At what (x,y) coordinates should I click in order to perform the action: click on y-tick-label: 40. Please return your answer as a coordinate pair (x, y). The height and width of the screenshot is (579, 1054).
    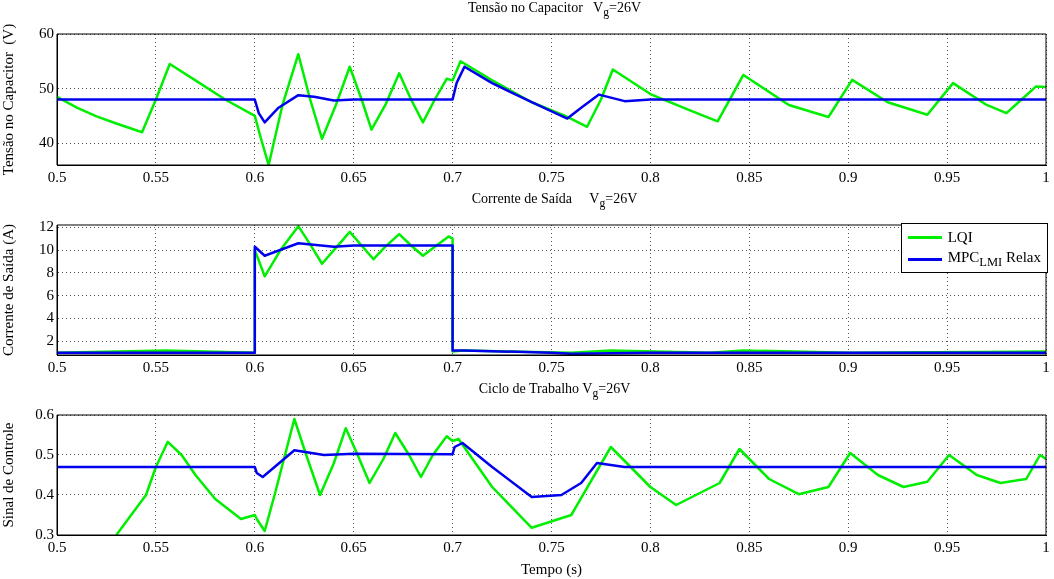
    Looking at the image, I should click on (46, 142).